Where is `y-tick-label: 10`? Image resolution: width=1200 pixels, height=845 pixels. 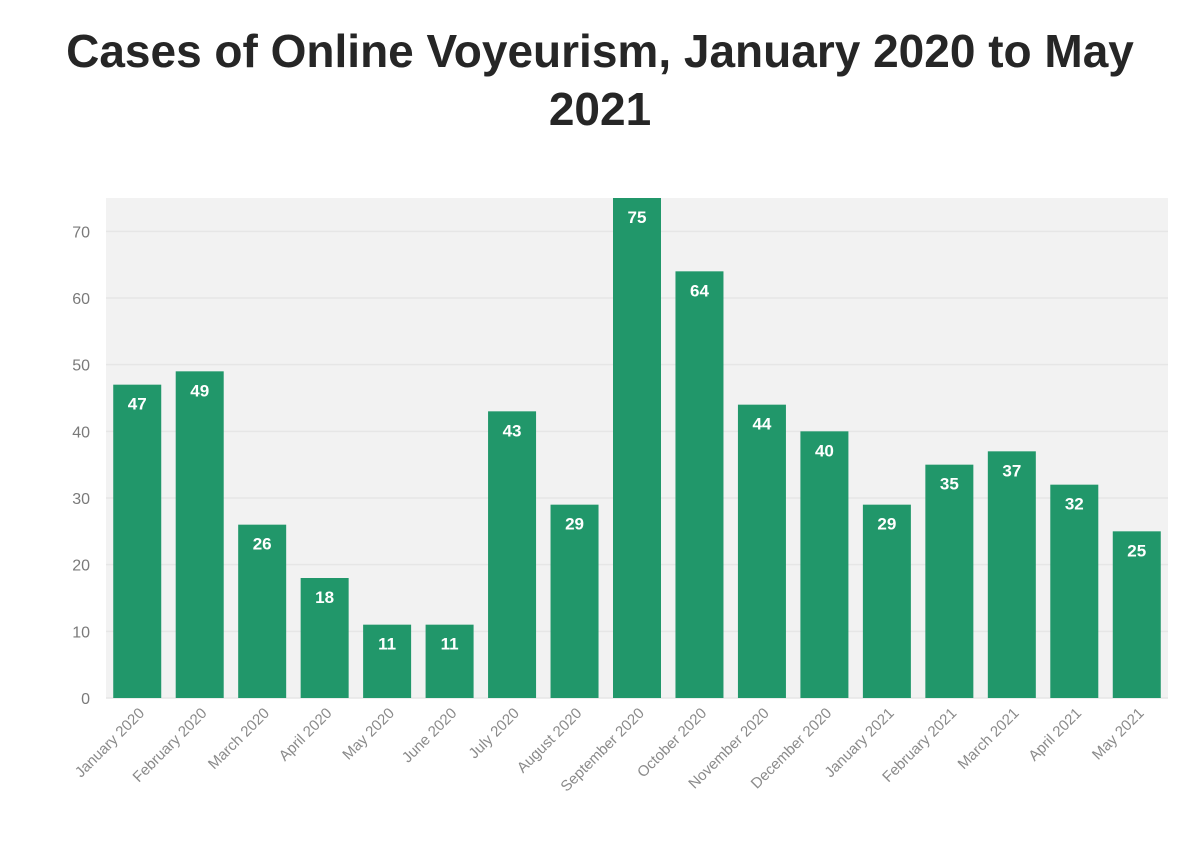
y-tick-label: 10 is located at coordinates (81, 632).